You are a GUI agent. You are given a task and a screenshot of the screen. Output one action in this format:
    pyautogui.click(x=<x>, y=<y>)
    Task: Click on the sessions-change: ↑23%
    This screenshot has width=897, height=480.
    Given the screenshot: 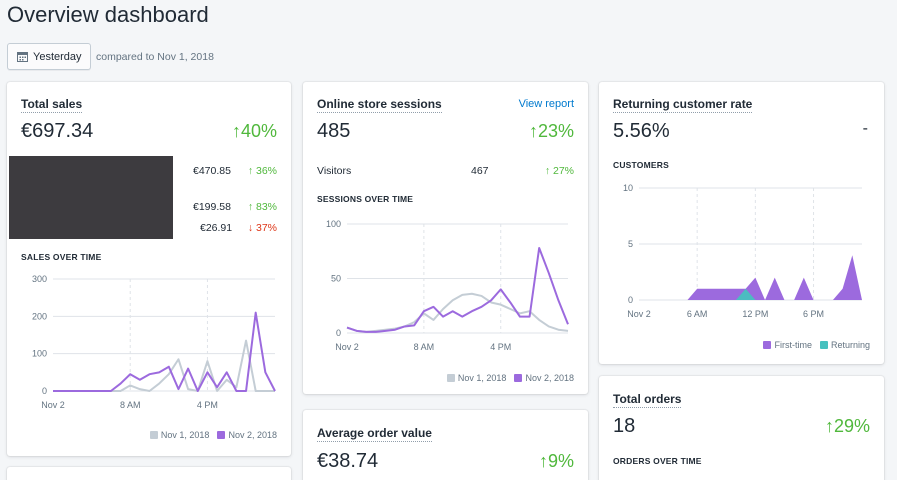 What is the action you would take?
    pyautogui.click(x=551, y=131)
    